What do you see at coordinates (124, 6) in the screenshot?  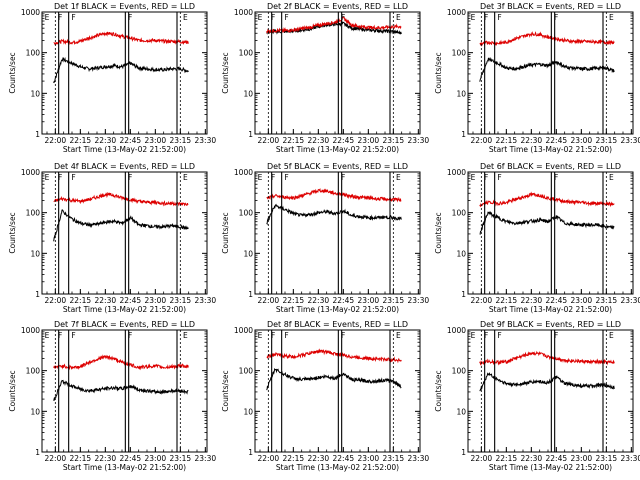 I see `panel-title: Det 1f BLACK = Events, RED = LLD` at bounding box center [124, 6].